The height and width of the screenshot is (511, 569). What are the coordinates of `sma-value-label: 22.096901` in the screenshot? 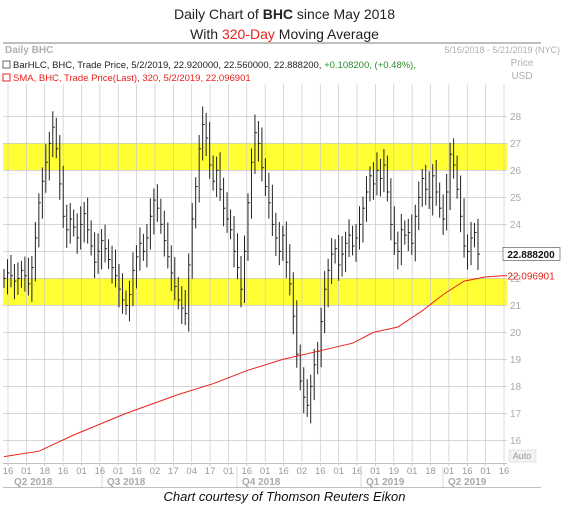 It's located at (531, 276).